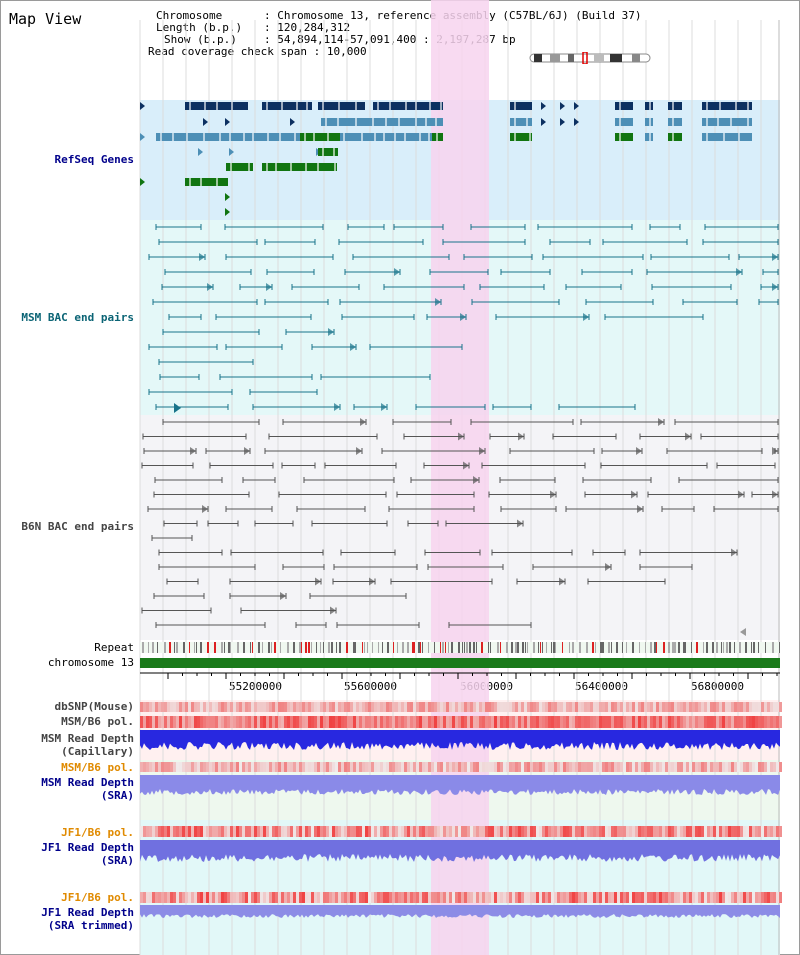  What do you see at coordinates (77, 526) in the screenshot?
I see `b6n-bac-track-label: B6N BAC end pairs` at bounding box center [77, 526].